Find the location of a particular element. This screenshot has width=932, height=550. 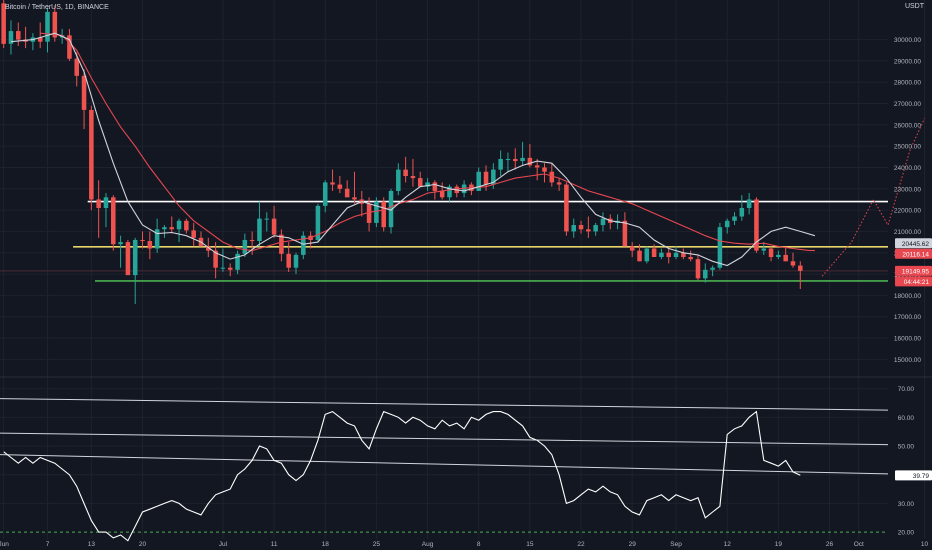

price-tick-label: 18000.00 is located at coordinates (907, 296).